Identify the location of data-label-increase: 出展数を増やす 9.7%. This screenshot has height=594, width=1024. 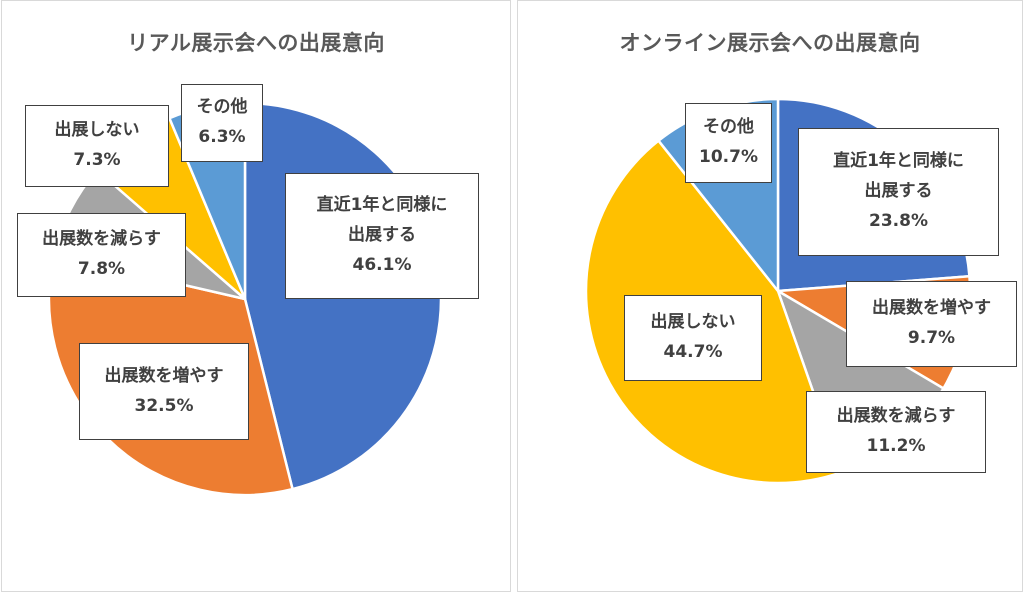
(931, 324).